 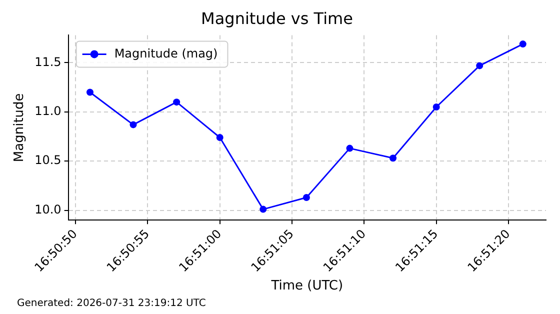 What do you see at coordinates (166, 53) in the screenshot?
I see `legend-label: Magnitude (mag)` at bounding box center [166, 53].